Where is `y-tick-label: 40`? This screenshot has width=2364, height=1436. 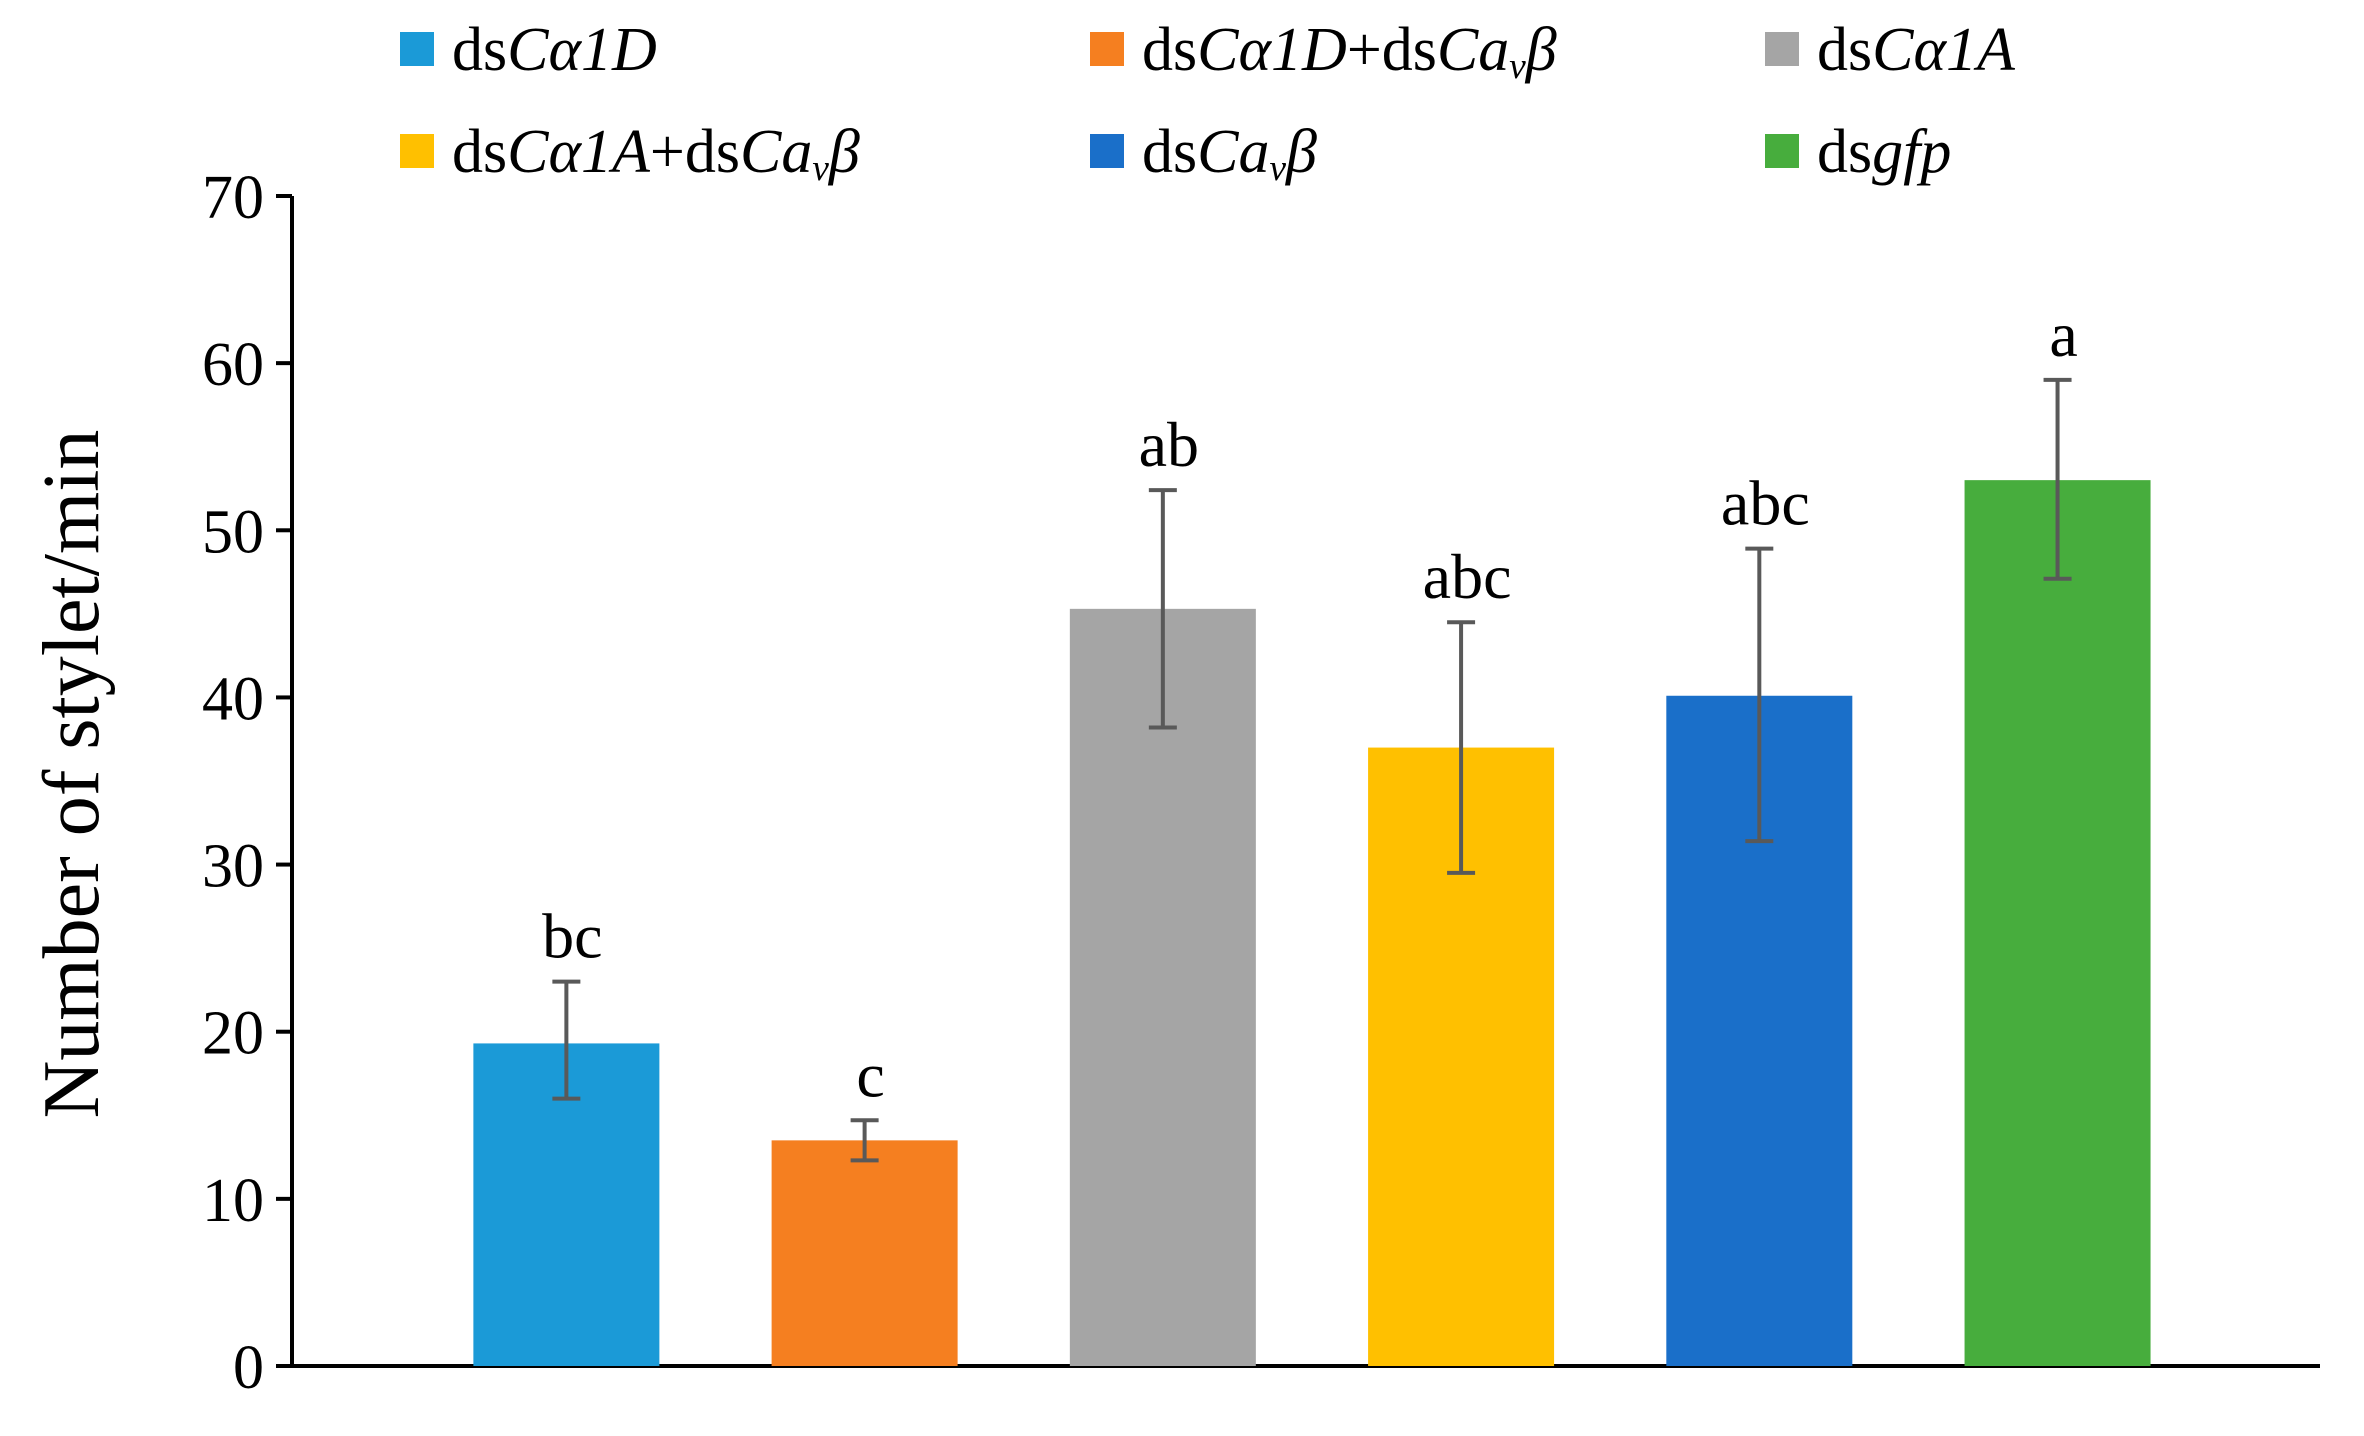 y-tick-label: 40 is located at coordinates (233, 699).